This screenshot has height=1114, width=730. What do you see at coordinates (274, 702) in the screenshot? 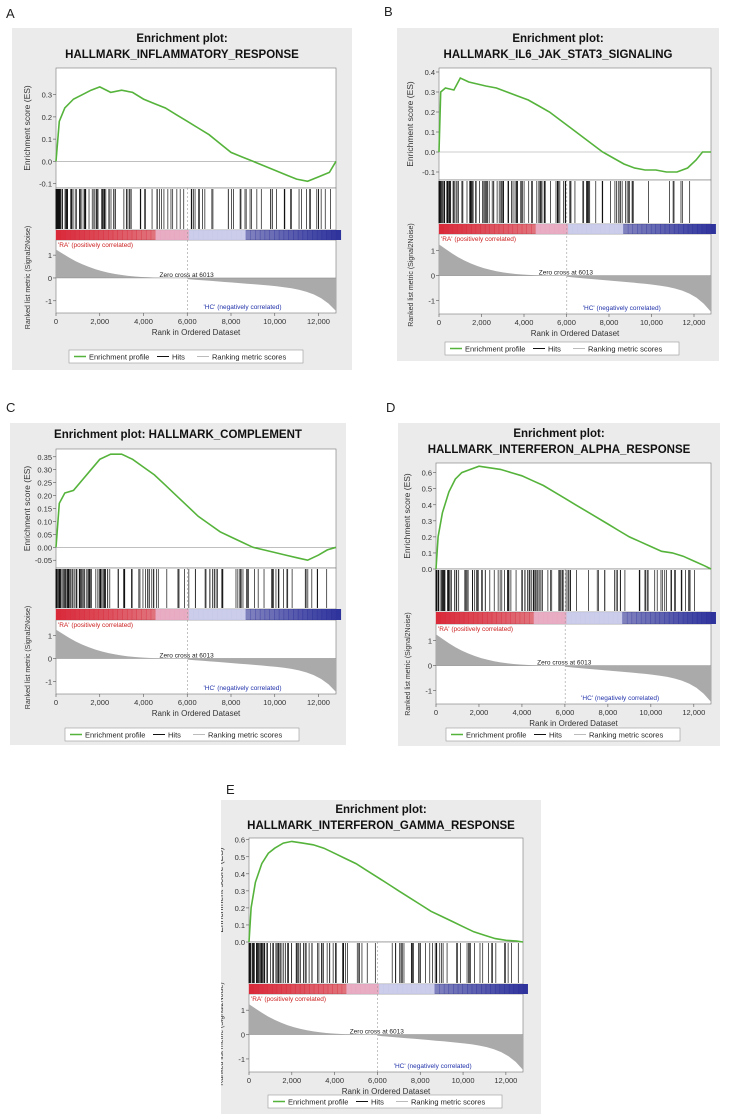
I see `x-tick-label: 10,000` at bounding box center [274, 702].